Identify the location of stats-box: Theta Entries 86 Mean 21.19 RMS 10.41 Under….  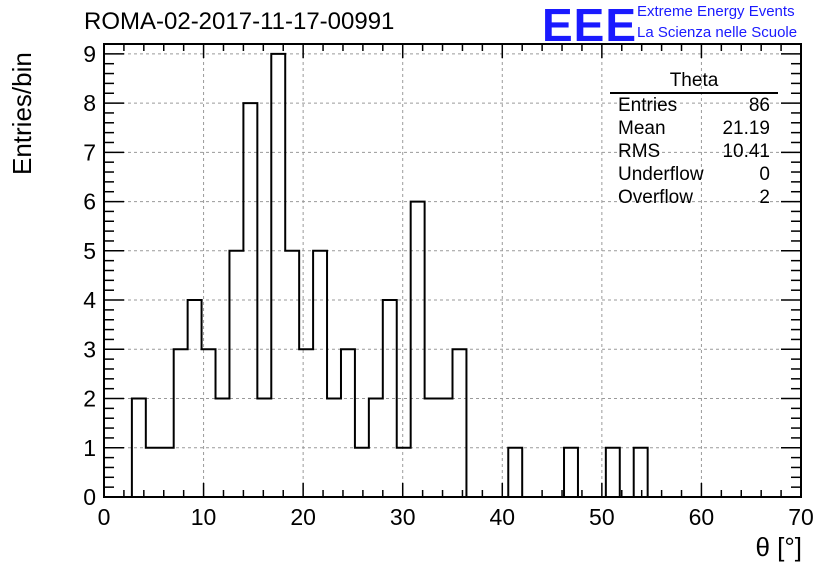
(694, 139).